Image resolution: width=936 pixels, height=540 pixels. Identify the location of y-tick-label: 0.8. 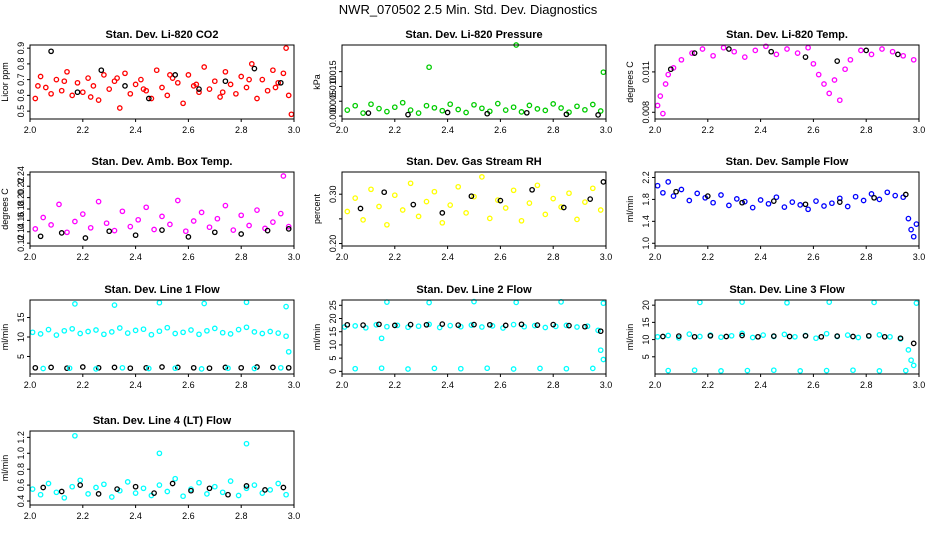
(21, 64).